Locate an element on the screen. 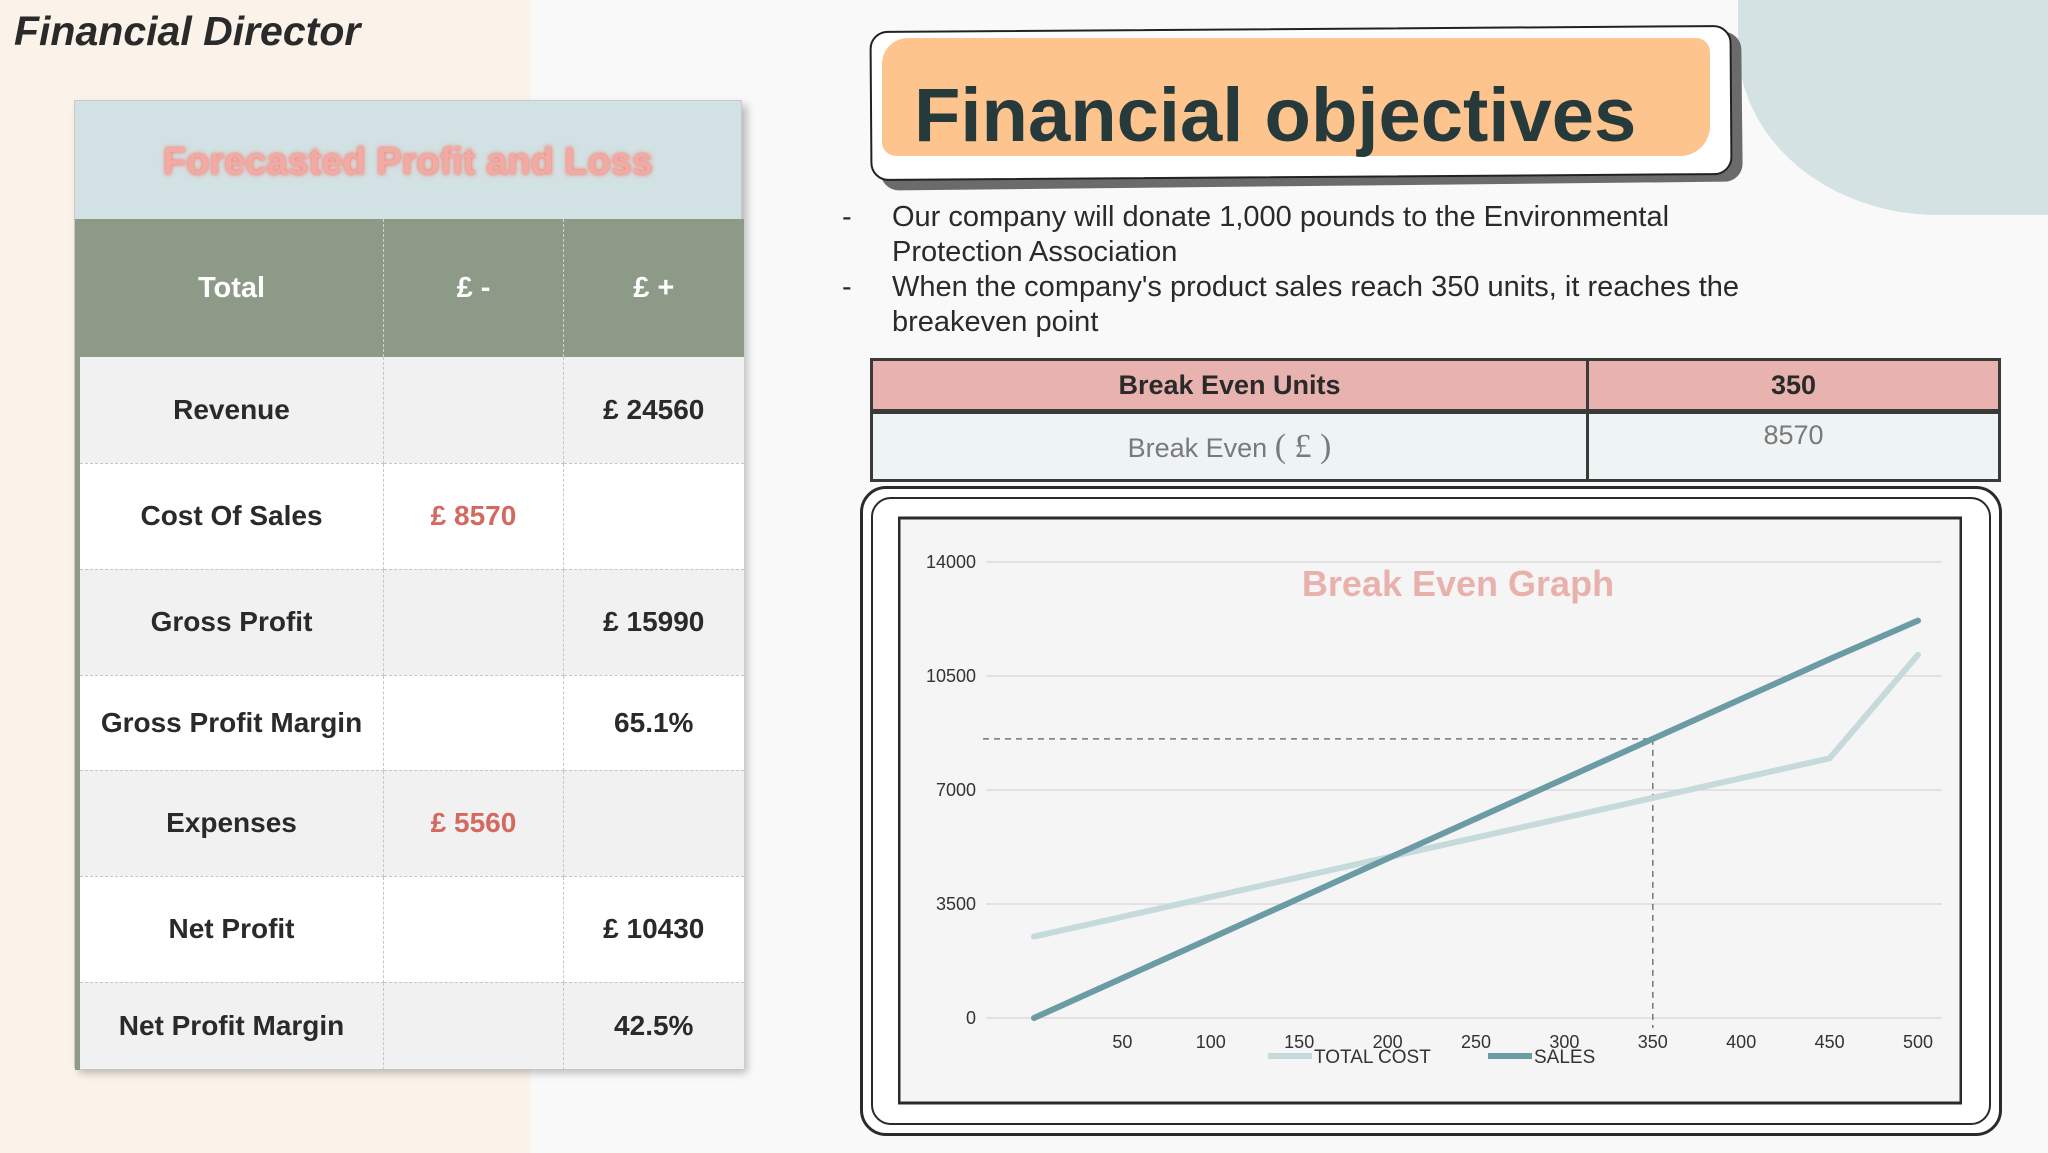 The width and height of the screenshot is (2048, 1153). row-label: Net Profit Margin is located at coordinates (230, 1026).